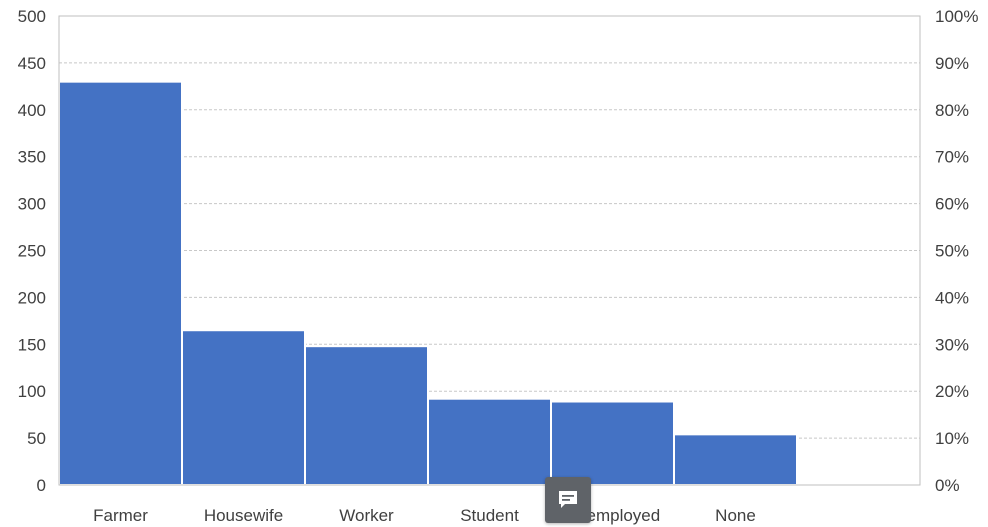  I want to click on y2-tick-label: 30%, so click(952, 344).